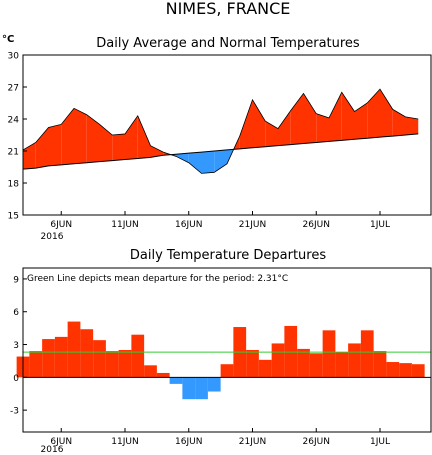 This screenshot has height=455, width=432. Describe the element at coordinates (228, 43) in the screenshot. I see `temperature-chart-title: Daily Average and Normal Temperatures` at that location.